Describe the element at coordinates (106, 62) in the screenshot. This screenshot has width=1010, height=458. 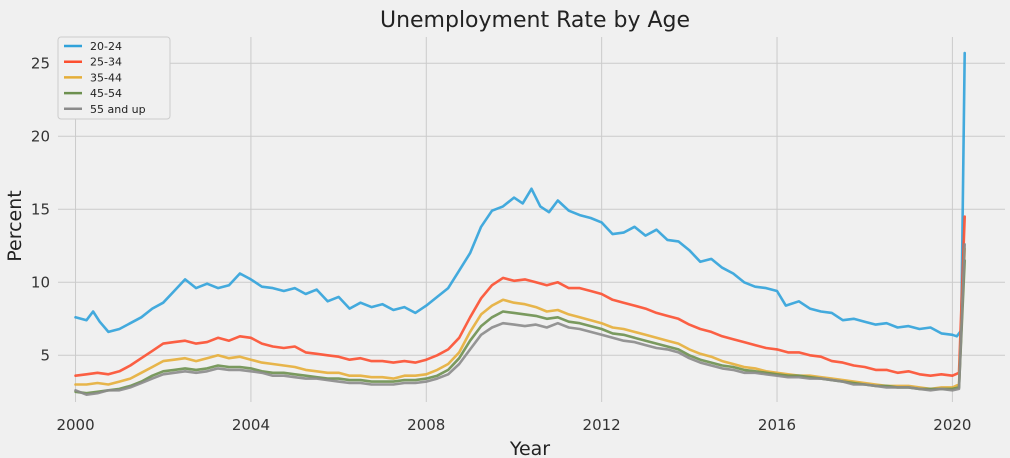
I see `legend-label: 25-34` at that location.